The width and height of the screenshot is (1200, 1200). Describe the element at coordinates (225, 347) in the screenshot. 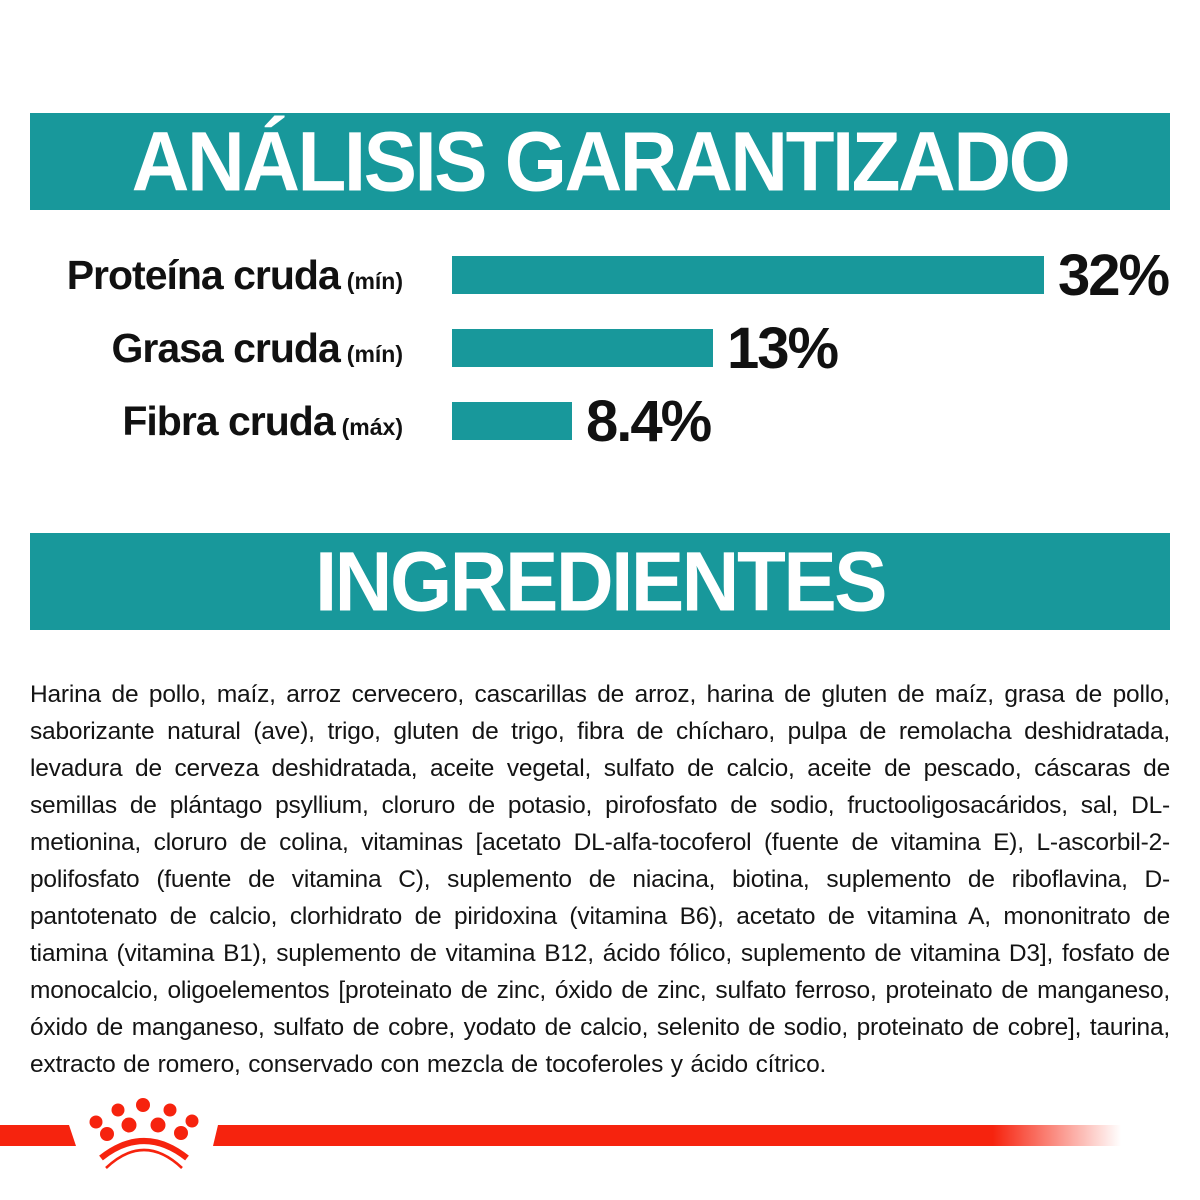

I see `bar-category: Grasa cruda` at that location.